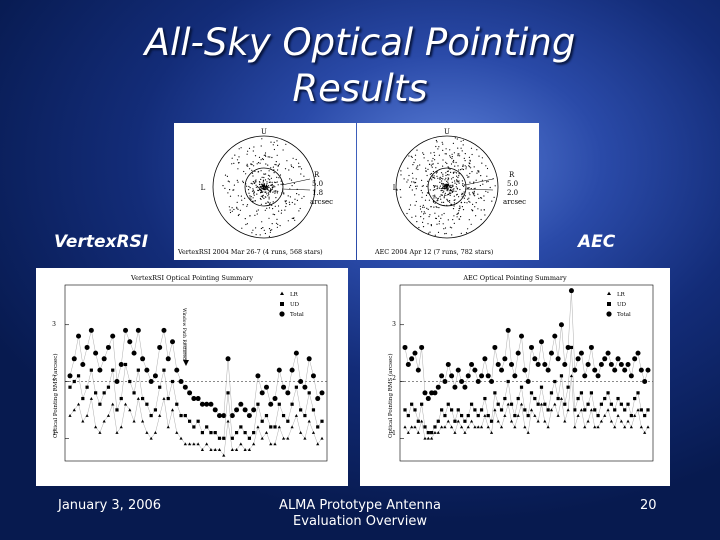 The height and width of the screenshot is (540, 720). What do you see at coordinates (433, 252) in the screenshot?
I see `polar-caption: AEC 2004 Apr 12 (7 runs, 782 stars)` at bounding box center [433, 252].